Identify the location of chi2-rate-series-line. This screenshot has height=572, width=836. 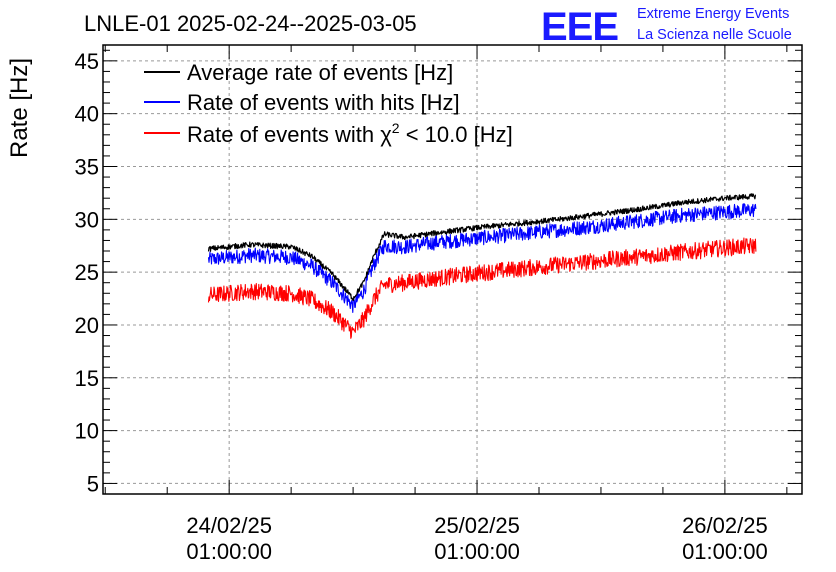
(482, 288).